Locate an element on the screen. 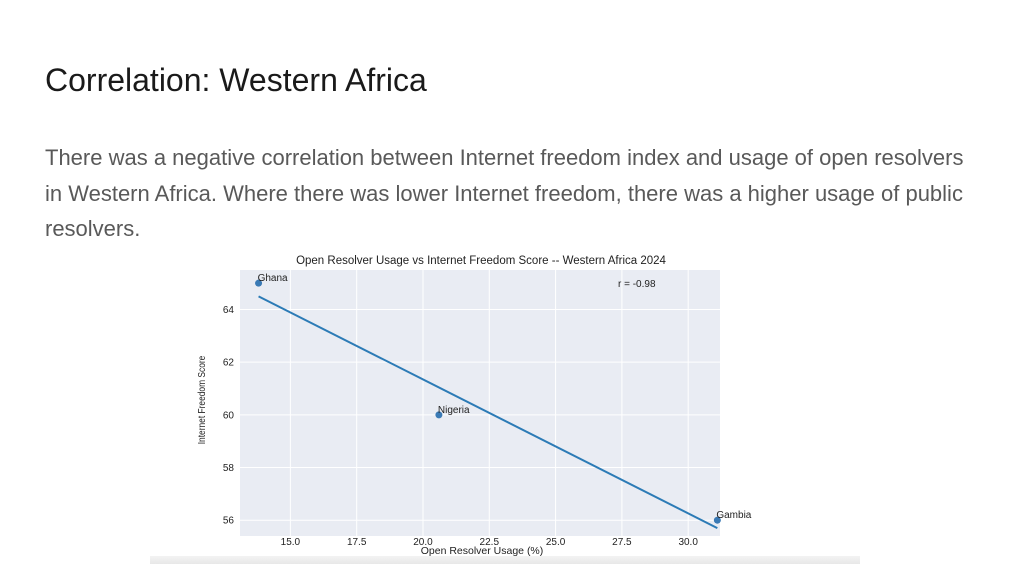  x-tick-label: 30.0 is located at coordinates (688, 542).